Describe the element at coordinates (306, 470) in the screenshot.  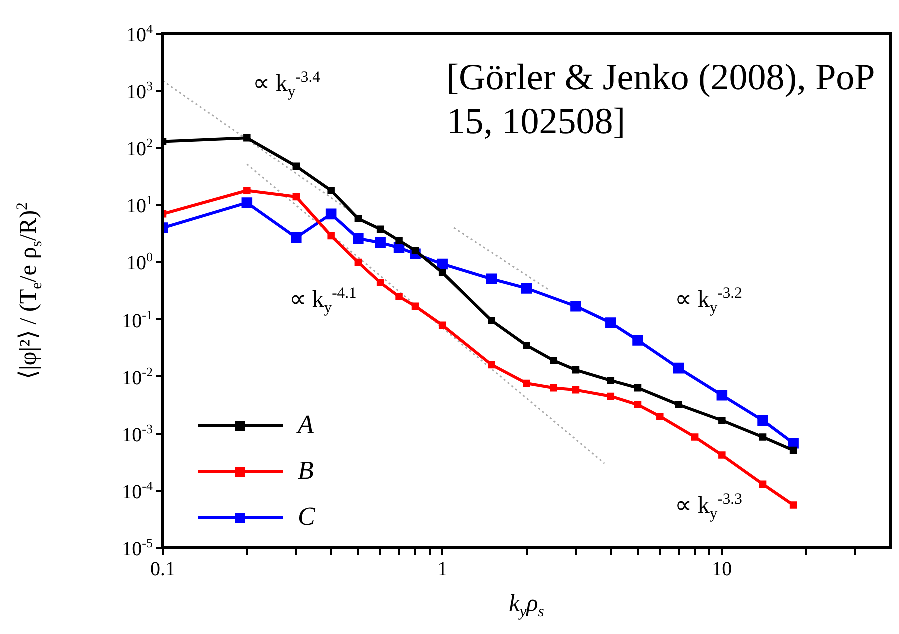
I see `legend-label: B` at that location.